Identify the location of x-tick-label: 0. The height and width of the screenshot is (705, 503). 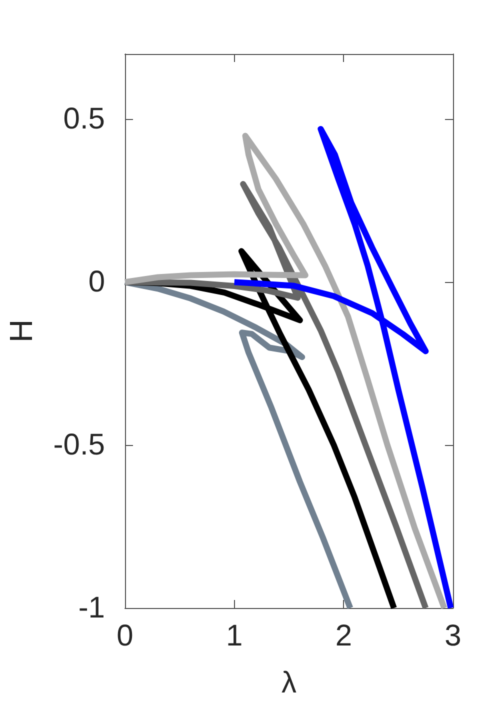
(125, 636).